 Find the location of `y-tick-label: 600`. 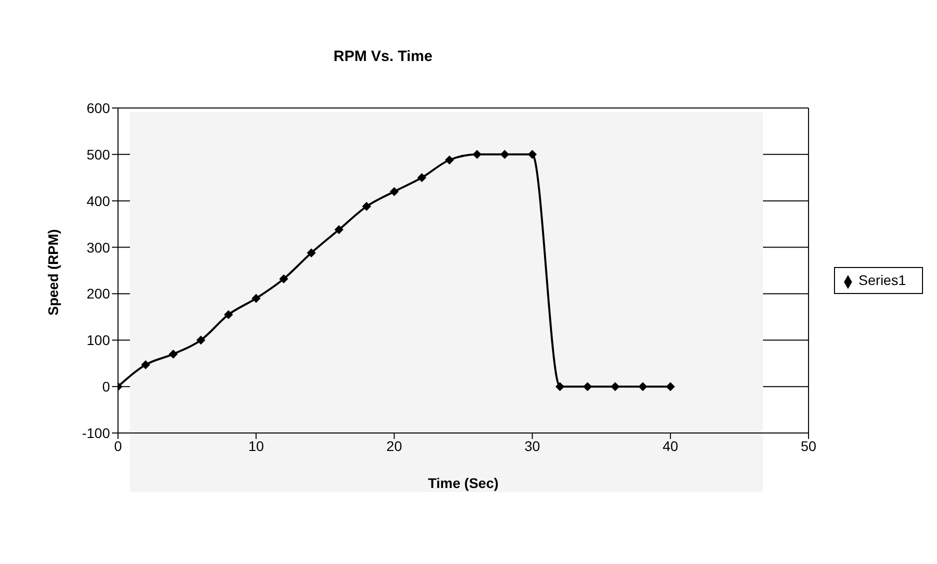

y-tick-label: 600 is located at coordinates (98, 108).